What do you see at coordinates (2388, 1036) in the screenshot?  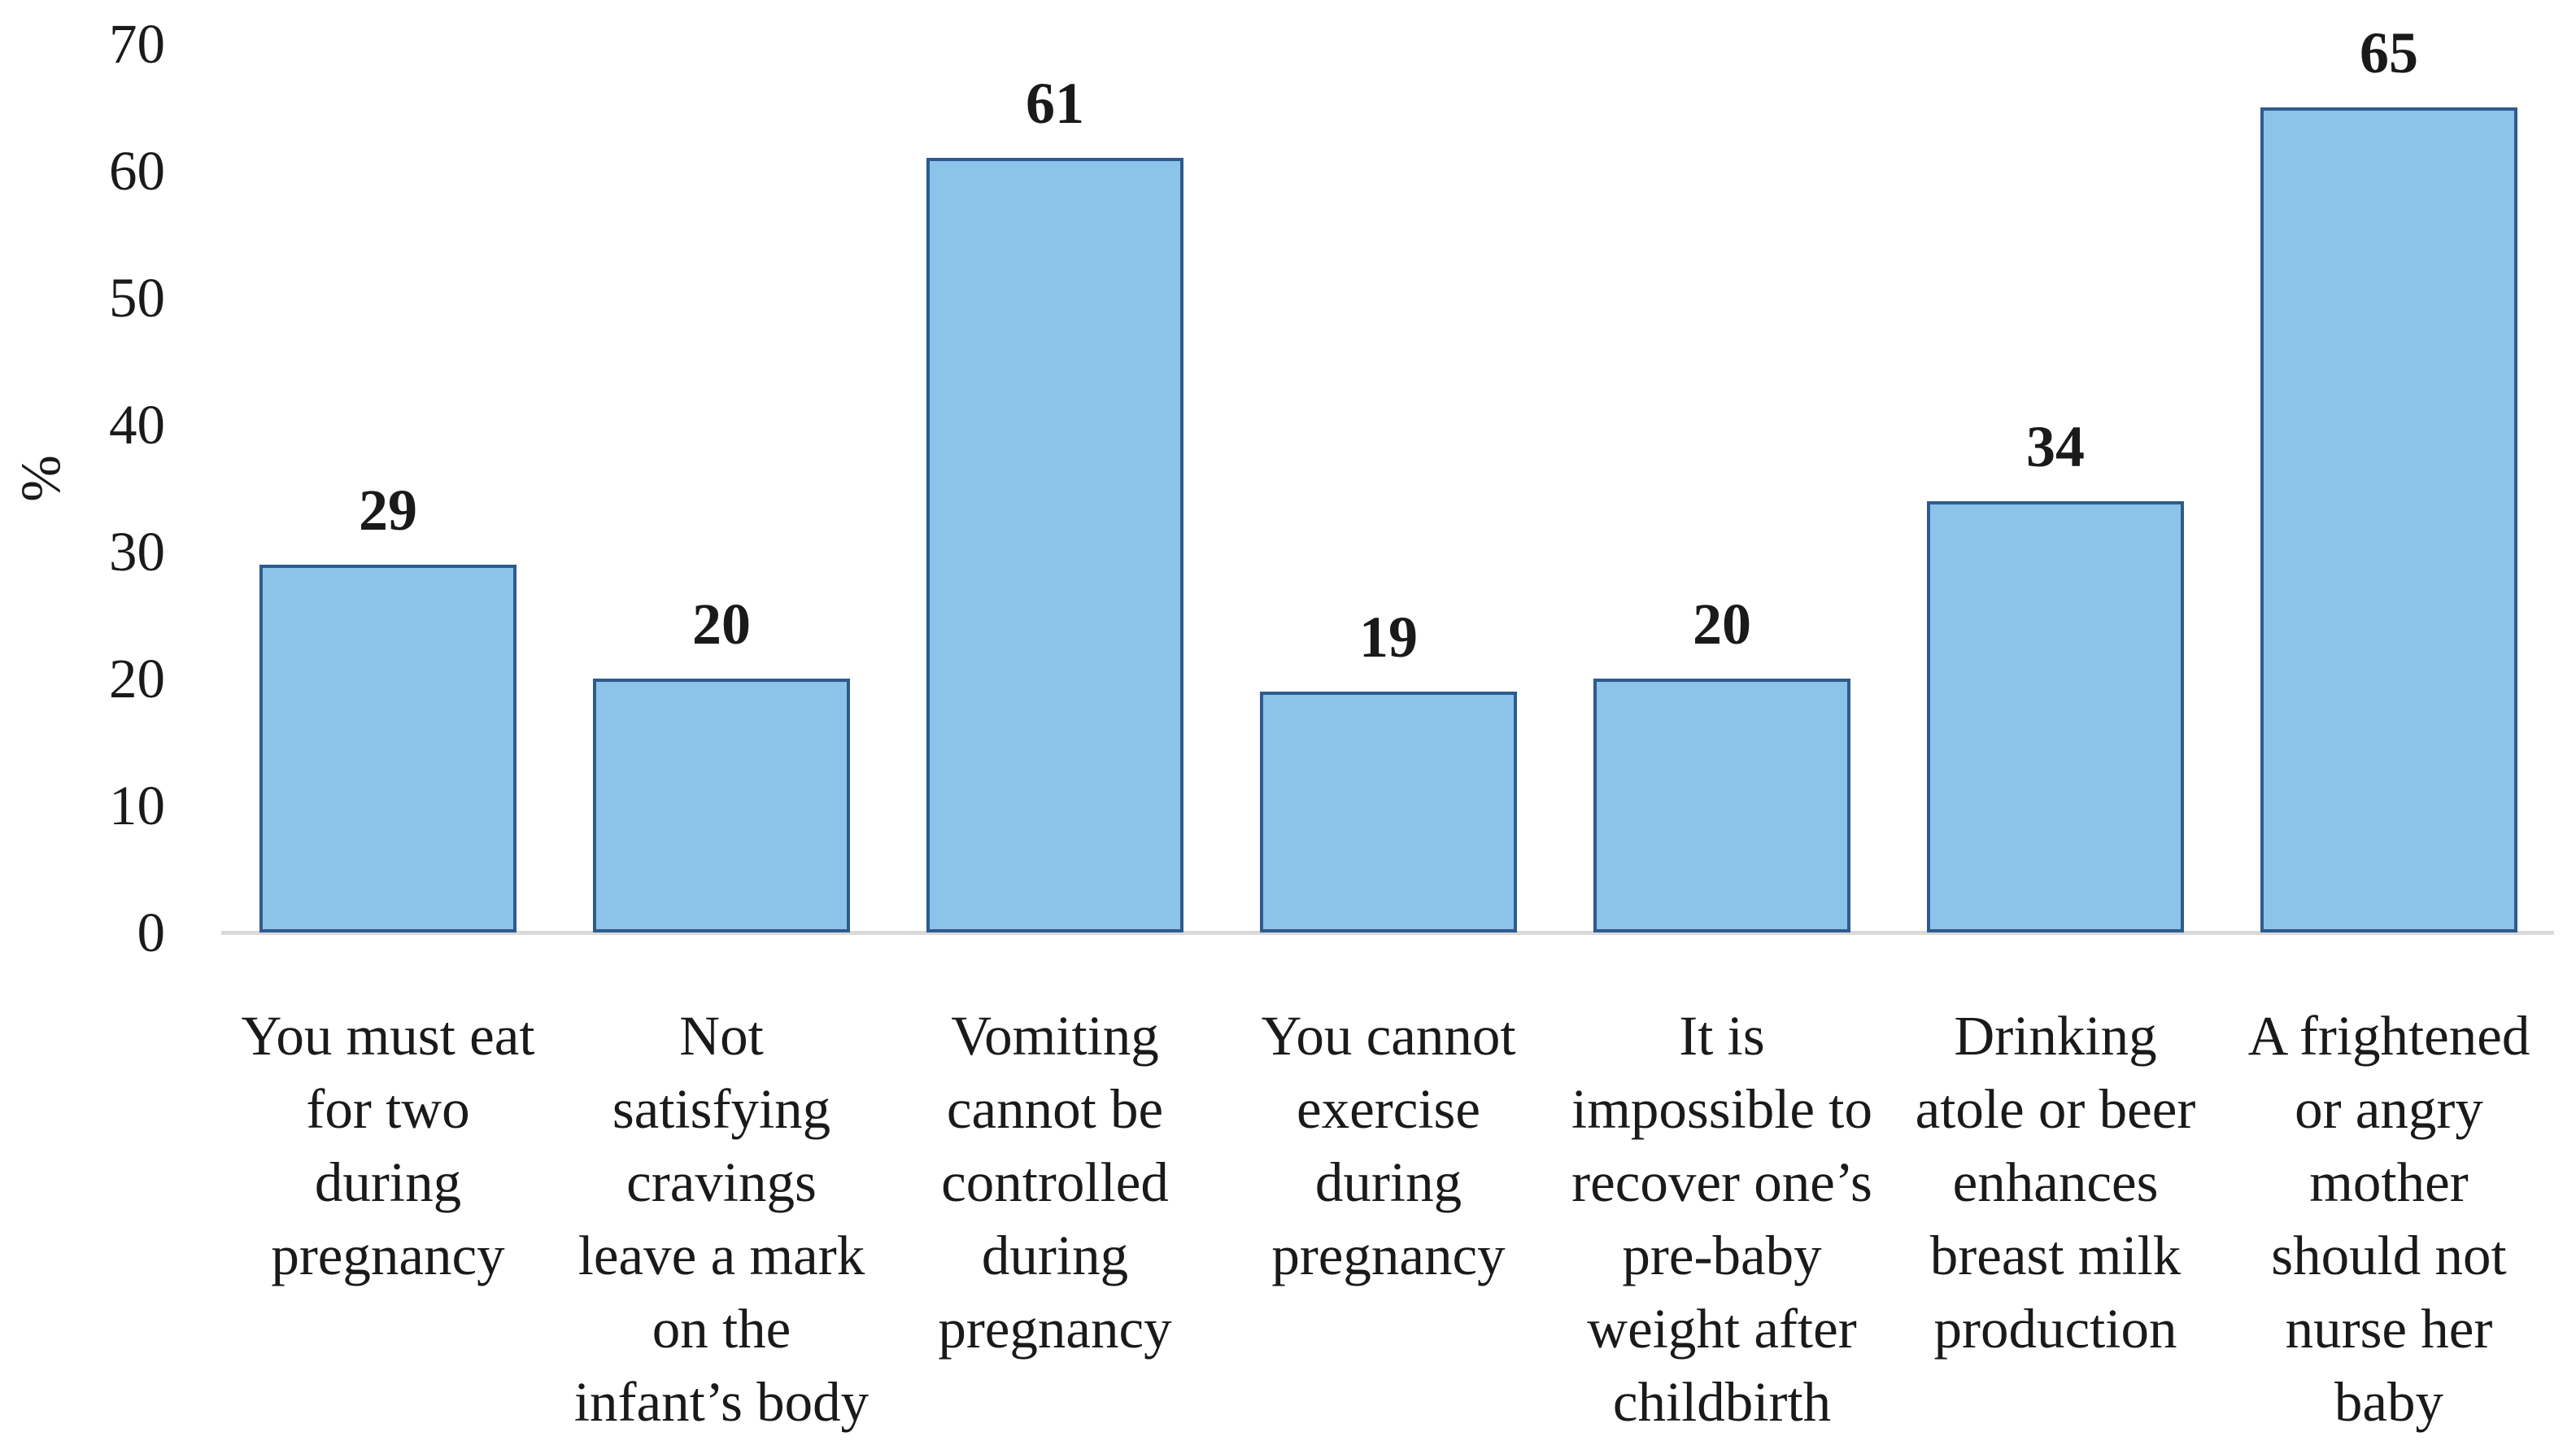 I see `x-category-label-line: A frightened` at bounding box center [2388, 1036].